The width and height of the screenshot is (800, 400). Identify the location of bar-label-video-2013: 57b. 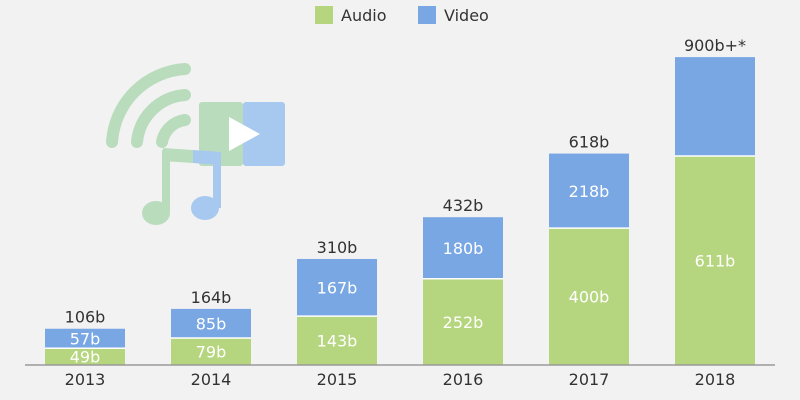
(85, 338).